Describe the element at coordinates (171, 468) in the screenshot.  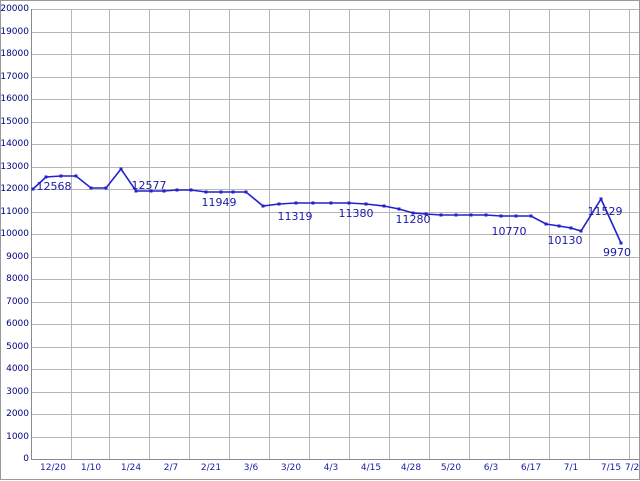
I see `x-axis-tick-label: 2/7` at that location.